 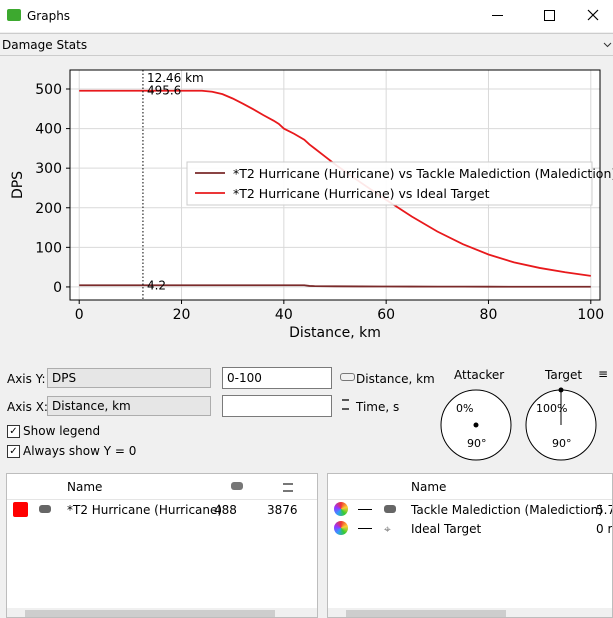 I want to click on axis-x-value: Distance, km, so click(x=91, y=406).